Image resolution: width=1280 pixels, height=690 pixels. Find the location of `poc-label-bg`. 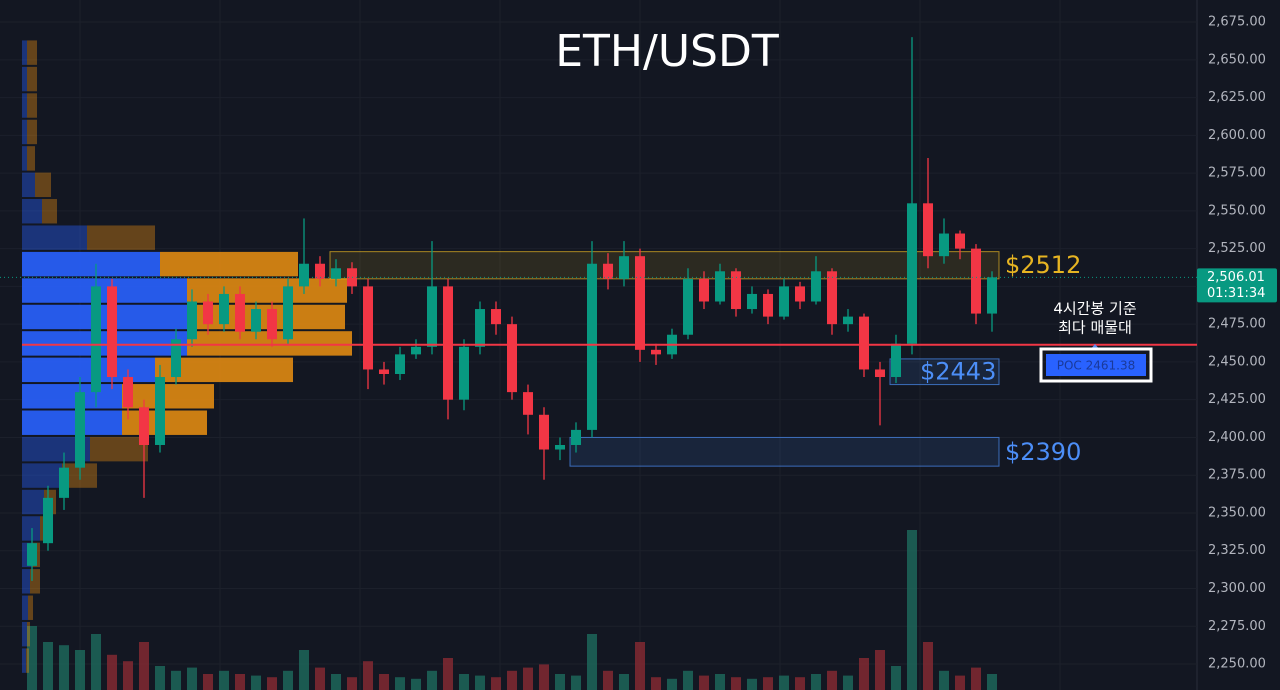

poc-label-bg is located at coordinates (1096, 365).